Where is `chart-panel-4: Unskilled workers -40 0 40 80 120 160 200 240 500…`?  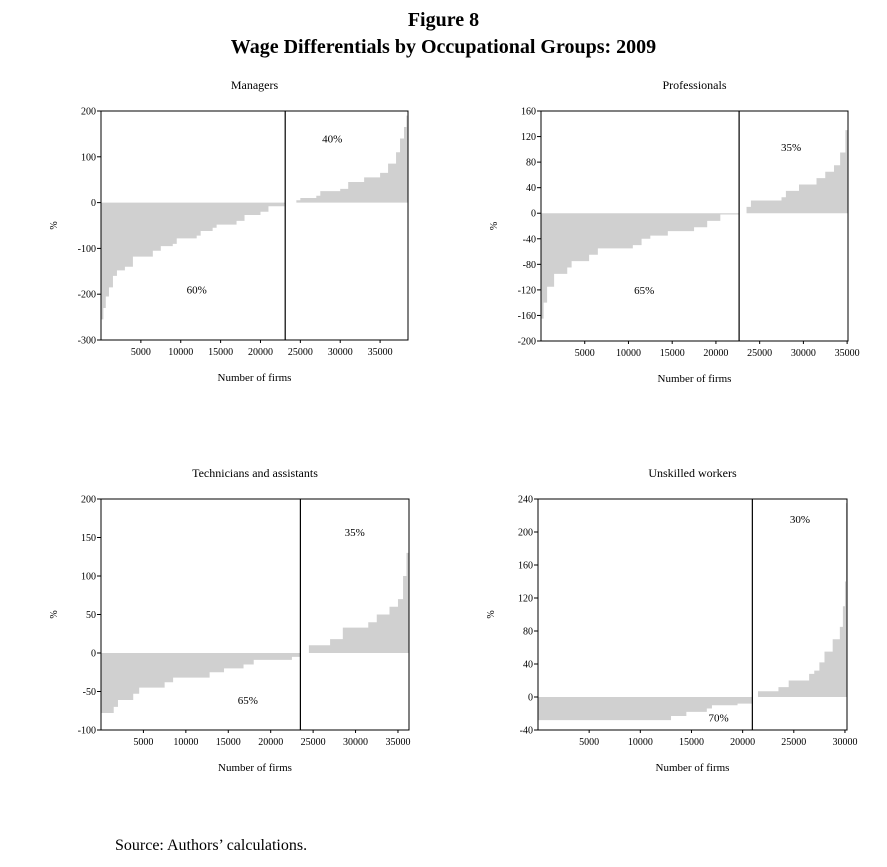 chart-panel-4: Unskilled workers -40 0 40 80 120 160 200 240 500… is located at coordinates (671, 620).